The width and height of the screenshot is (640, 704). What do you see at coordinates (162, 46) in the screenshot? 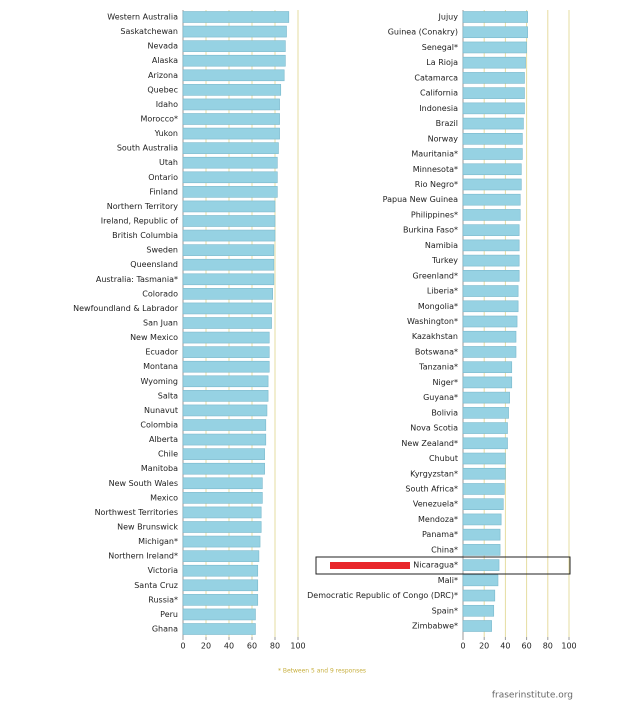
I see `category-label: Nevada` at bounding box center [162, 46].